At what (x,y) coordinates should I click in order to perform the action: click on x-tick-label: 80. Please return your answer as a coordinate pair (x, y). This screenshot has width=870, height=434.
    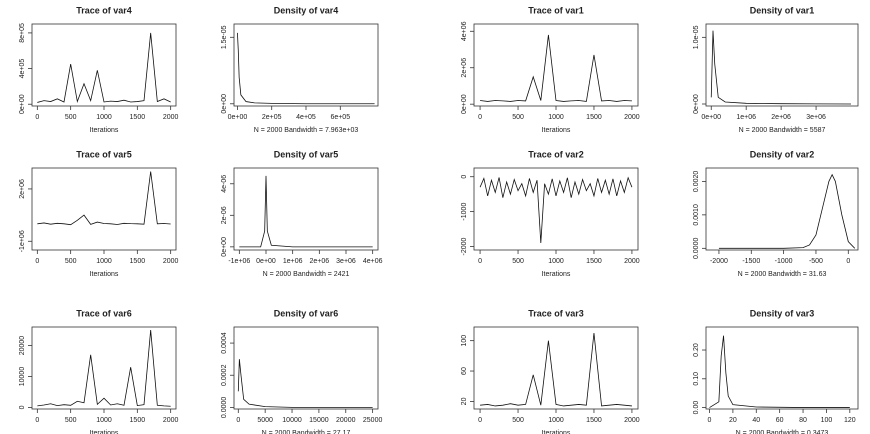
    Looking at the image, I should click on (803, 420).